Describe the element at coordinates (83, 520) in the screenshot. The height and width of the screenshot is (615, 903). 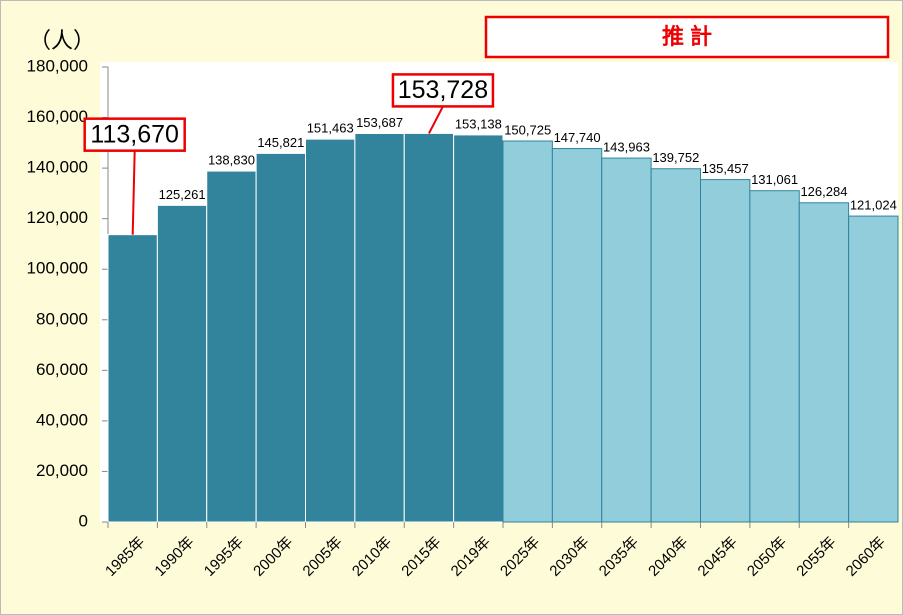
I see `y-tick-label: 0` at that location.